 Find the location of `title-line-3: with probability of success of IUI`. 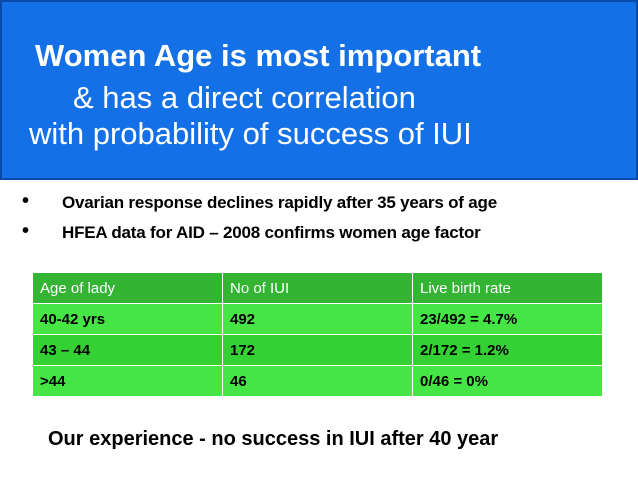

title-line-3: with probability of success of IUI is located at coordinates (250, 133).